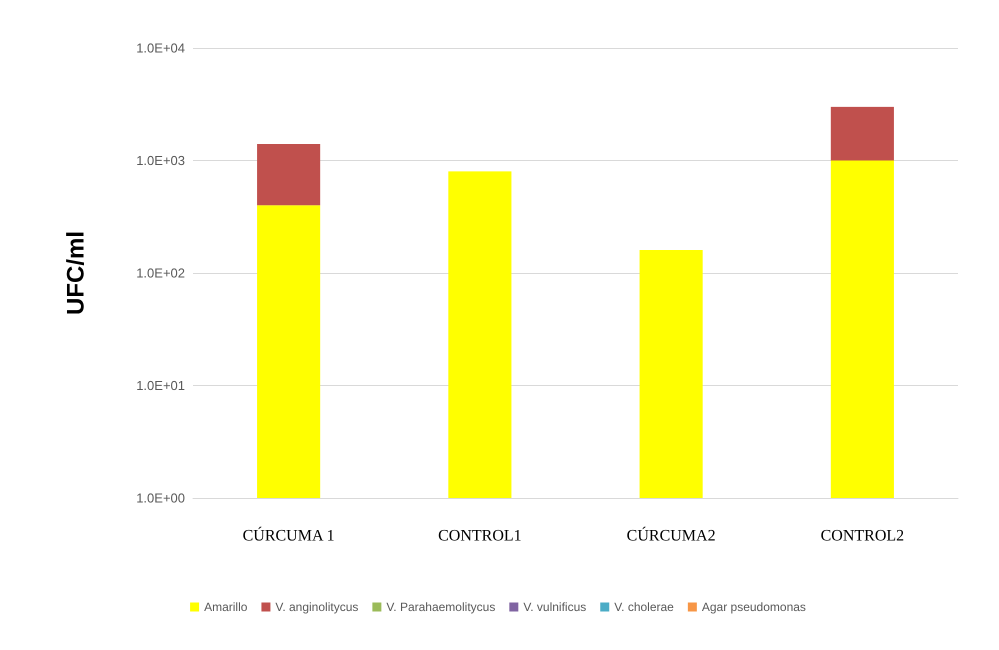 The height and width of the screenshot is (650, 999). Describe the element at coordinates (160, 385) in the screenshot. I see `y-tick-label: 1.0E+01` at that location.